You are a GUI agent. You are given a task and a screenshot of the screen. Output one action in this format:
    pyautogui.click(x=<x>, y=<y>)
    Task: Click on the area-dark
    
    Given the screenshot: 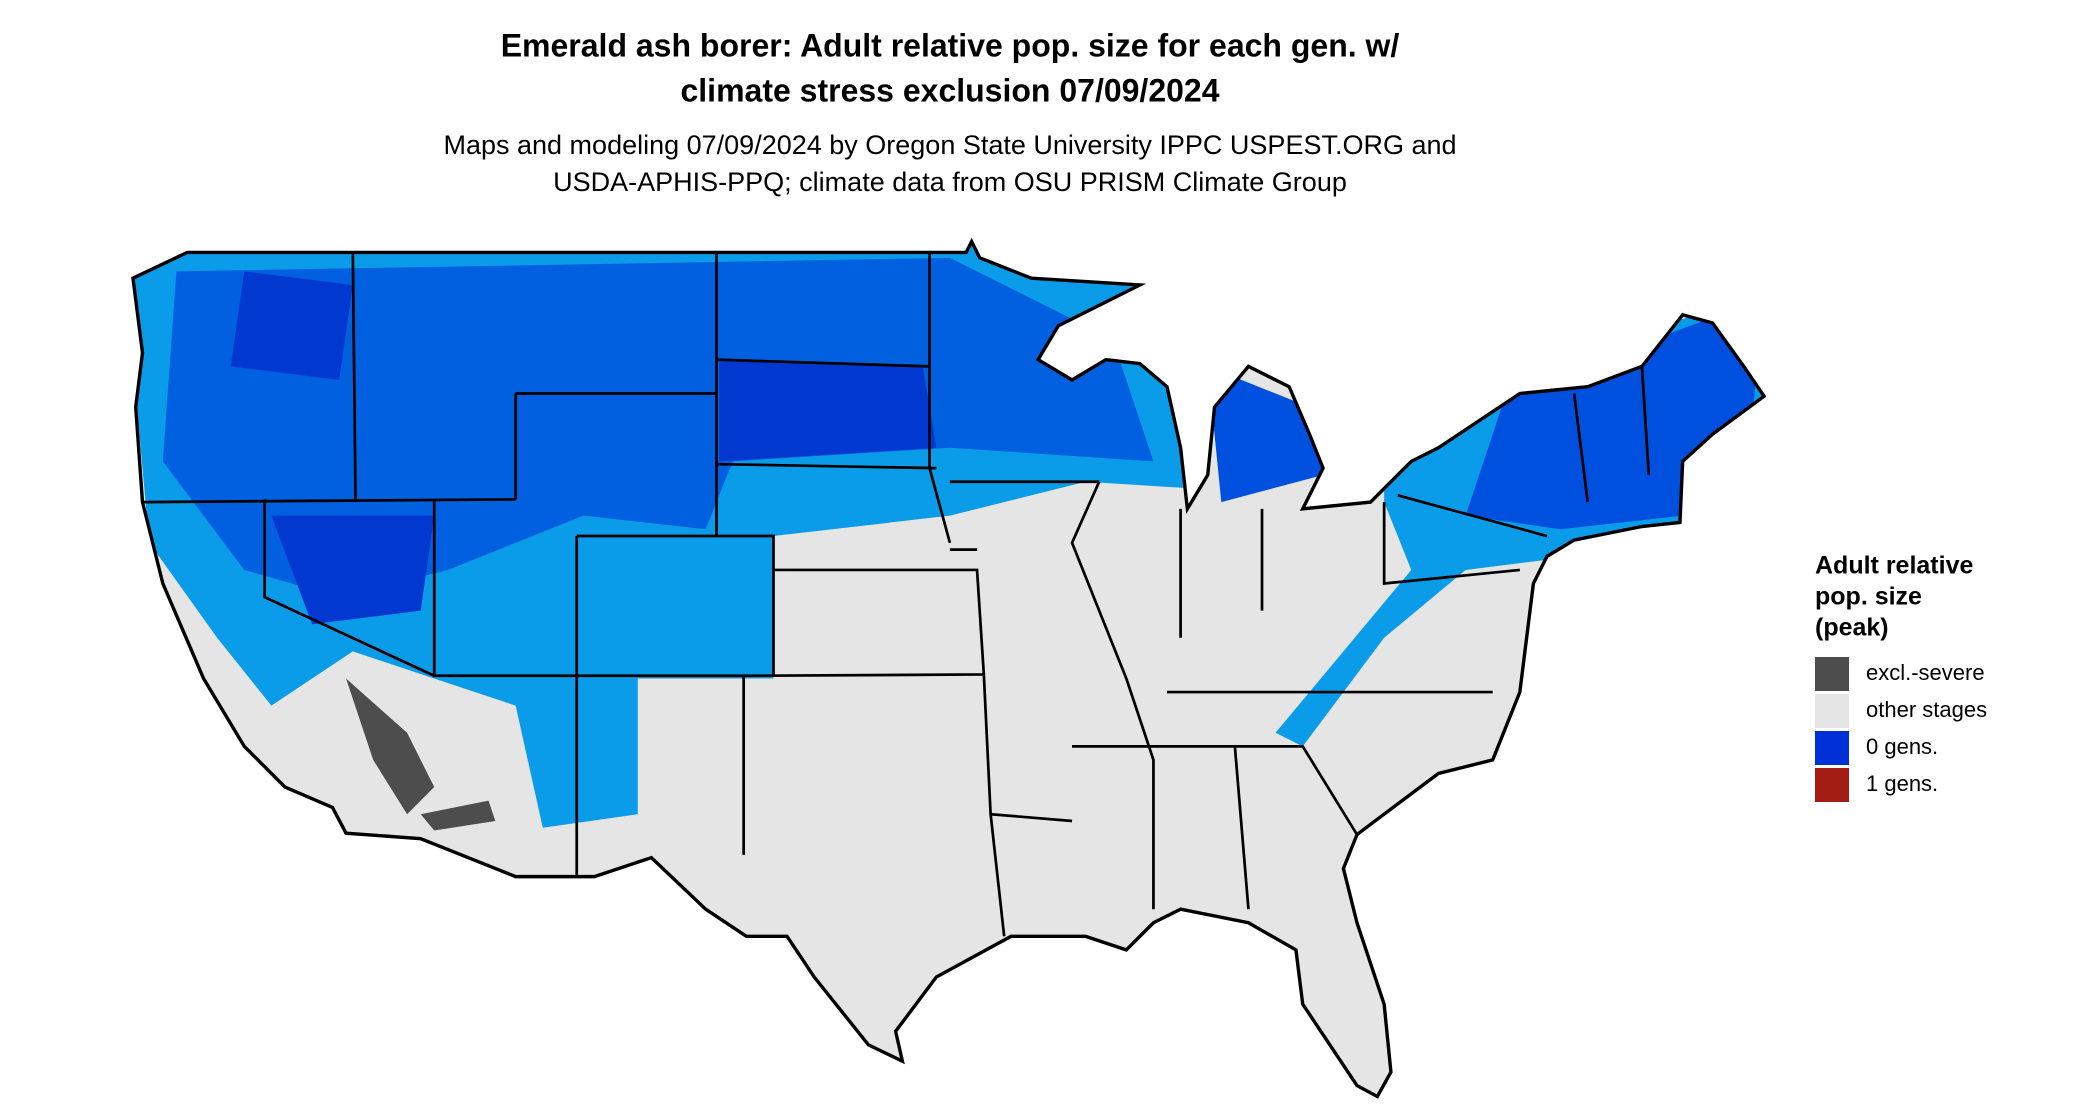 What is the action you would take?
    pyautogui.click(x=583, y=448)
    